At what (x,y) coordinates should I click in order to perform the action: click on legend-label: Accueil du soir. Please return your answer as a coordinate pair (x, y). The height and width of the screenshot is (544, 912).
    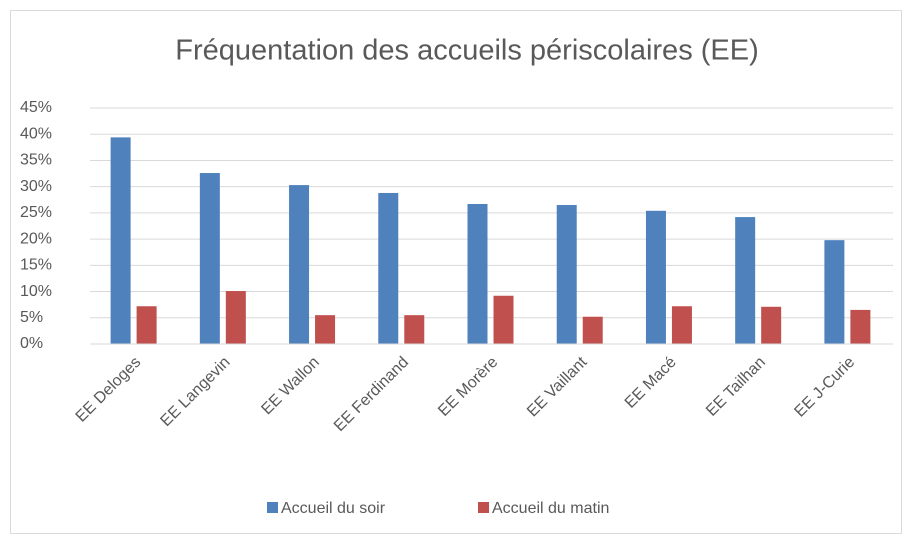
    Looking at the image, I should click on (333, 508).